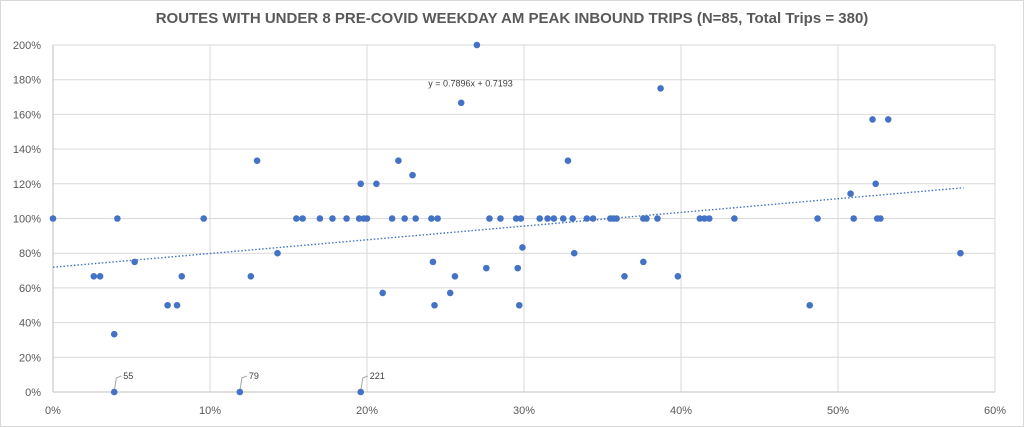  What do you see at coordinates (30, 324) in the screenshot?
I see `y-tick-label: 40%` at bounding box center [30, 324].